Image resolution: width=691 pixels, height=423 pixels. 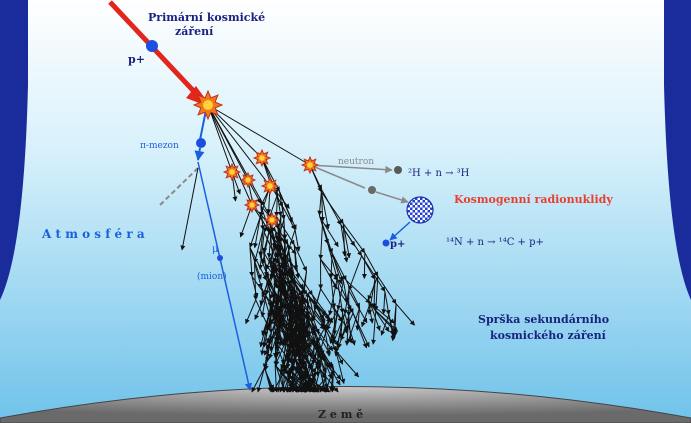 I want to click on primary-ray-label-2: záření, so click(x=194, y=31).